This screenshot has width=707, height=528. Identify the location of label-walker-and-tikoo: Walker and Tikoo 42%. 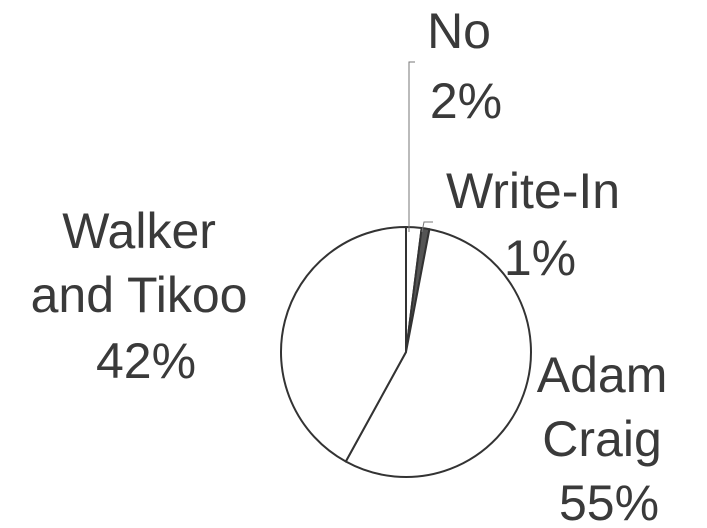
(146, 296).